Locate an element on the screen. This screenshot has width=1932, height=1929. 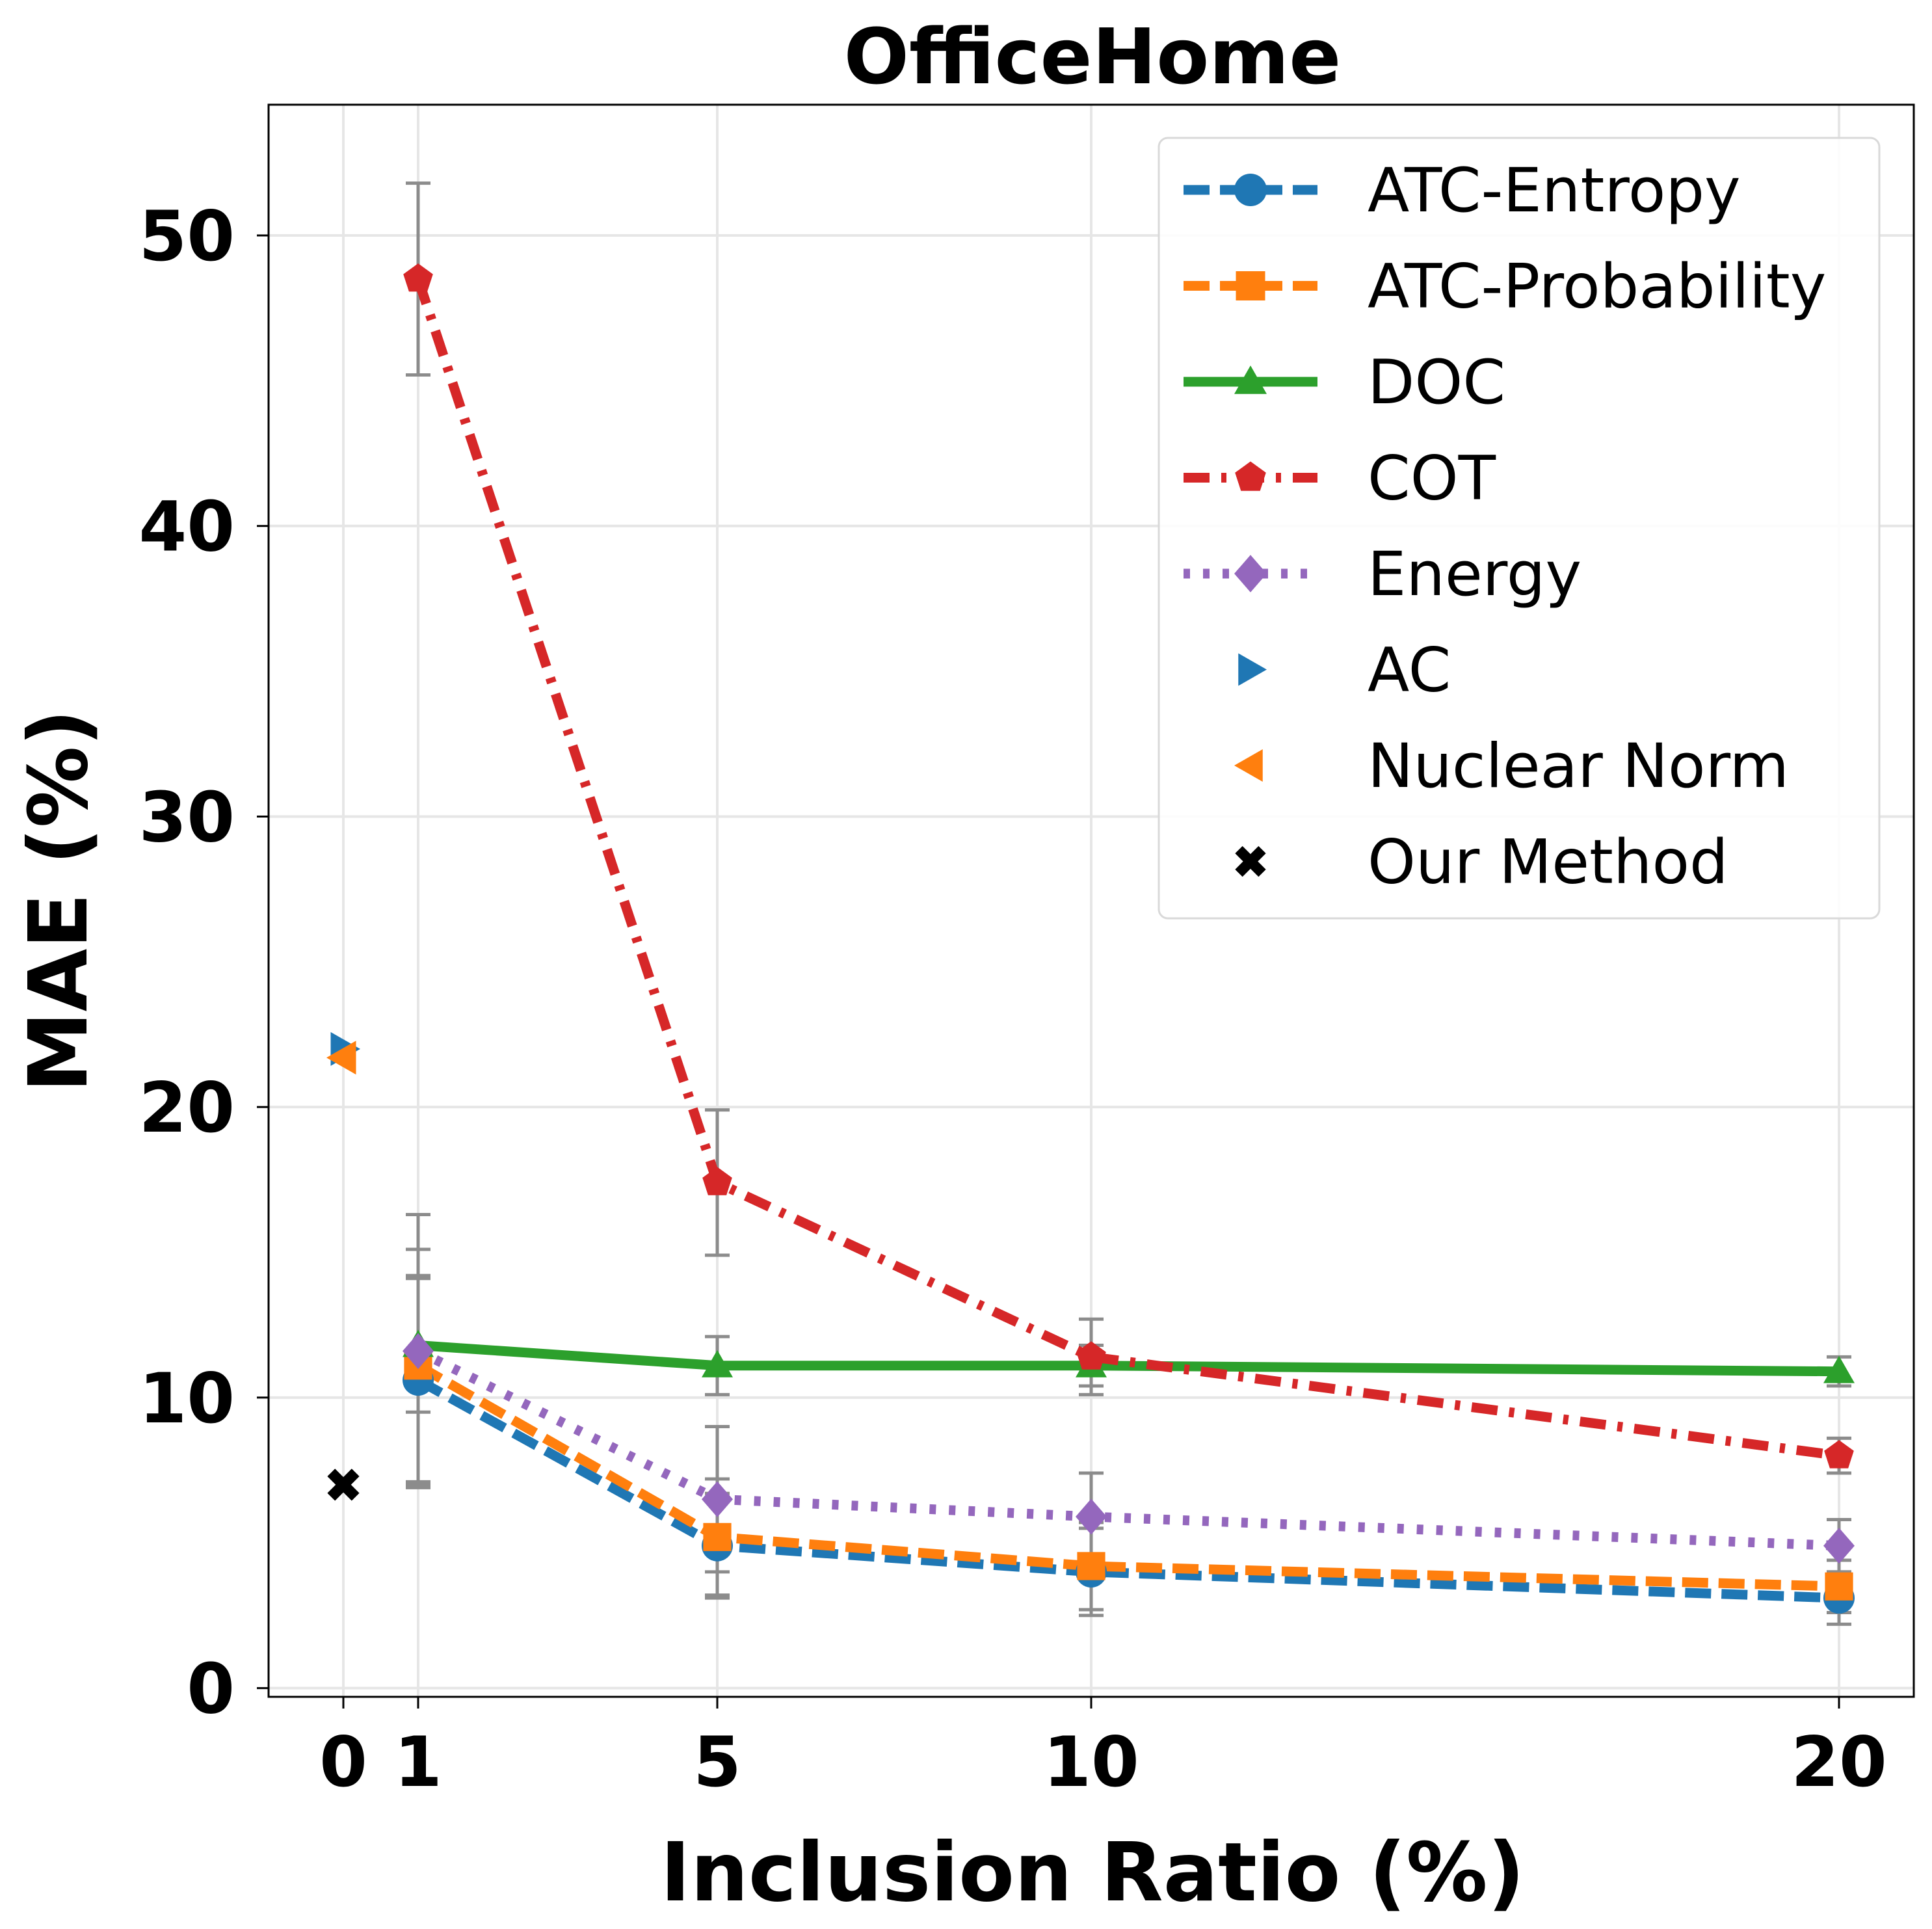
x-tick-label-0: 0 is located at coordinates (343, 1762).